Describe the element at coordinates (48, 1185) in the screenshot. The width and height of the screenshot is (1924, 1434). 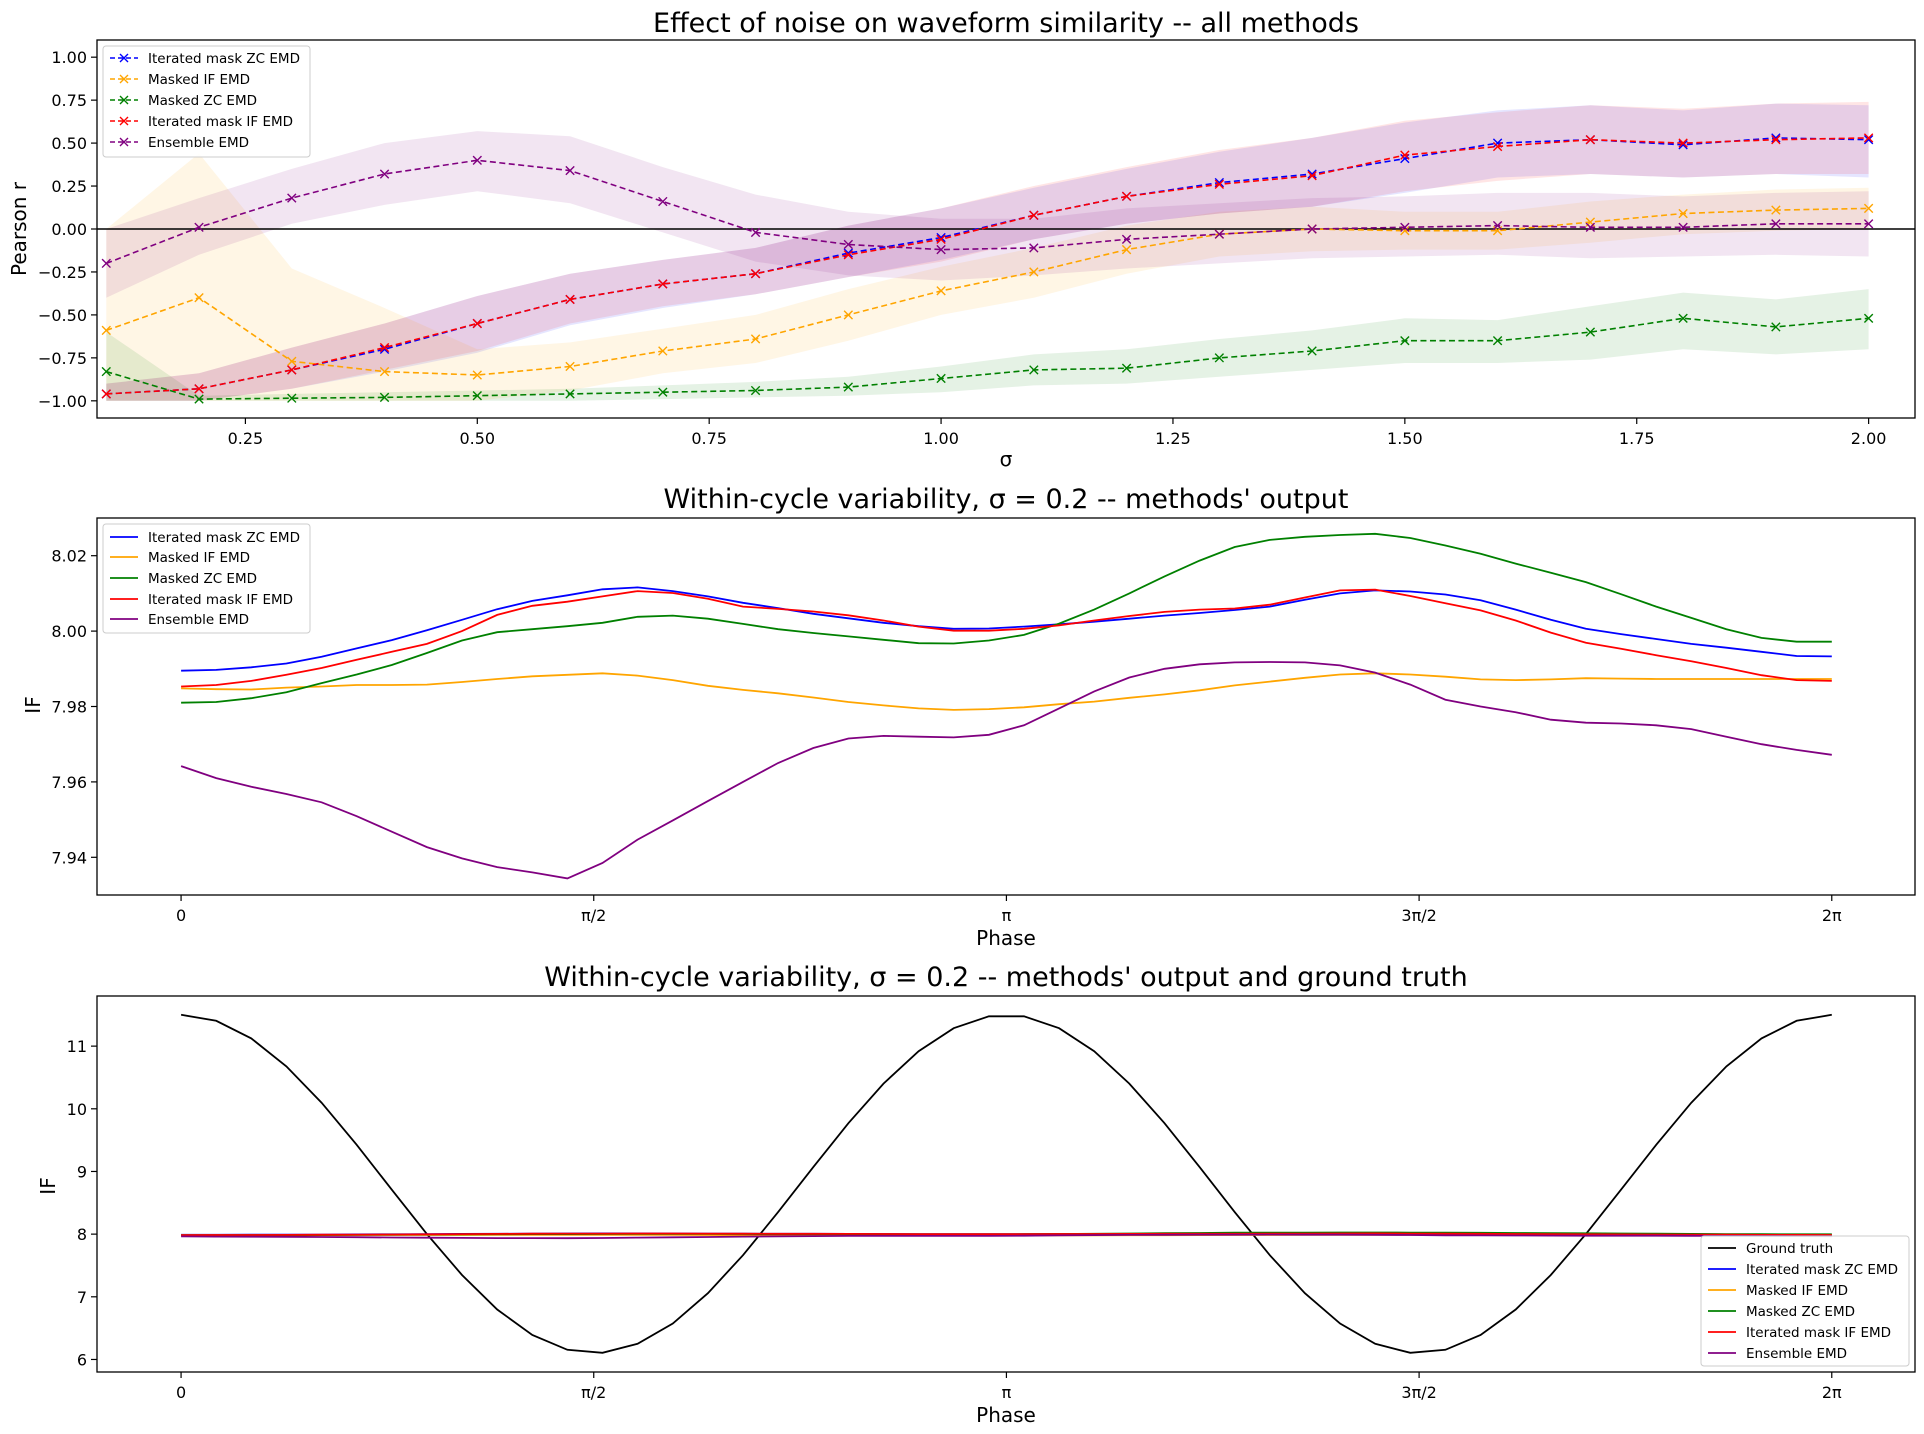
I see `panel3-y-axis-label: IF` at that location.